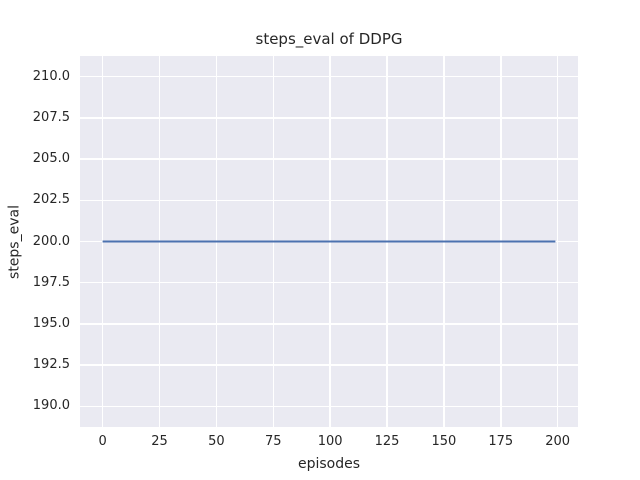  What do you see at coordinates (51, 241) in the screenshot?
I see `y-tick-label: 200.0` at bounding box center [51, 241].